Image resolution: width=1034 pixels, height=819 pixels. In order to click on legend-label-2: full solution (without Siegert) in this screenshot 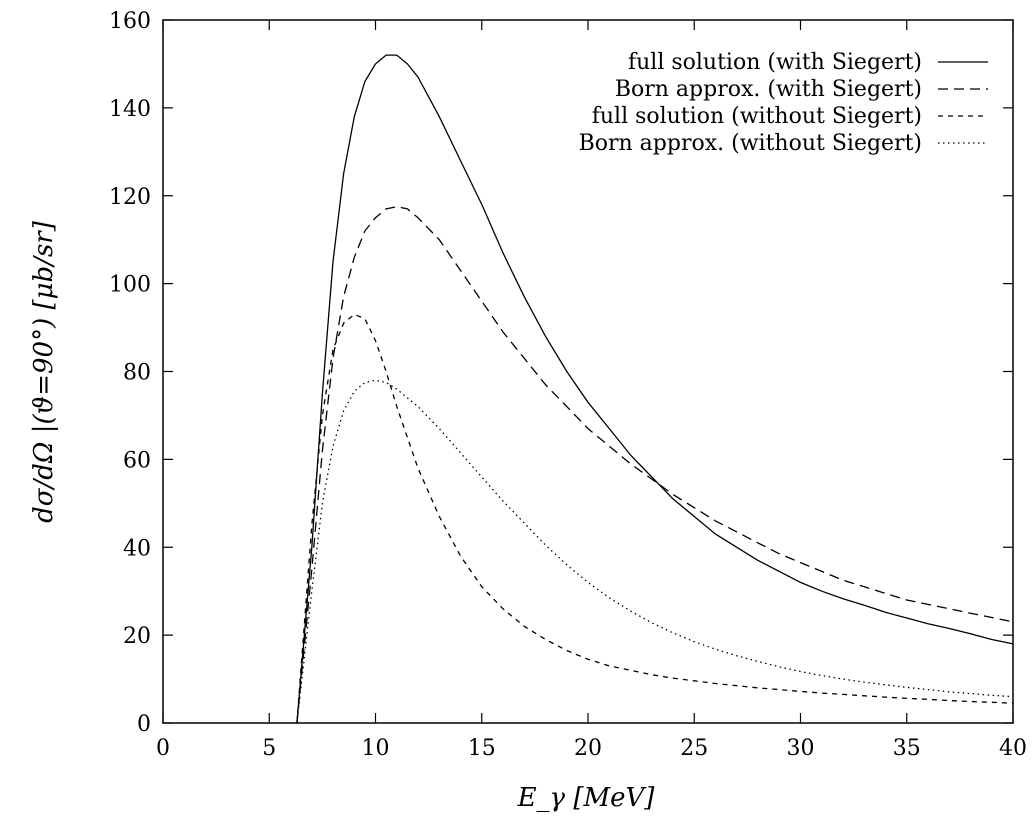, I will do `click(757, 116)`.